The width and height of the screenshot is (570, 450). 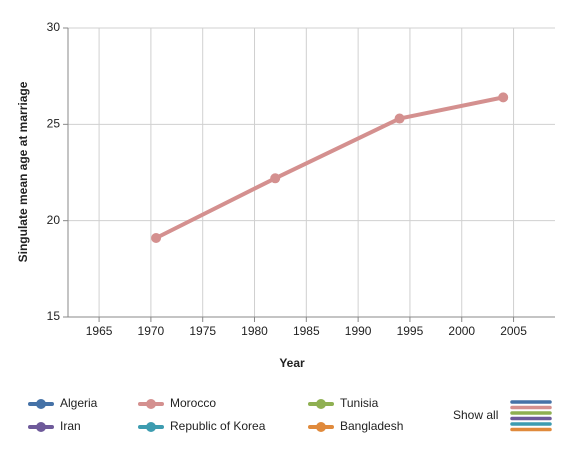 I want to click on x-tick-label: 1995, so click(x=410, y=331).